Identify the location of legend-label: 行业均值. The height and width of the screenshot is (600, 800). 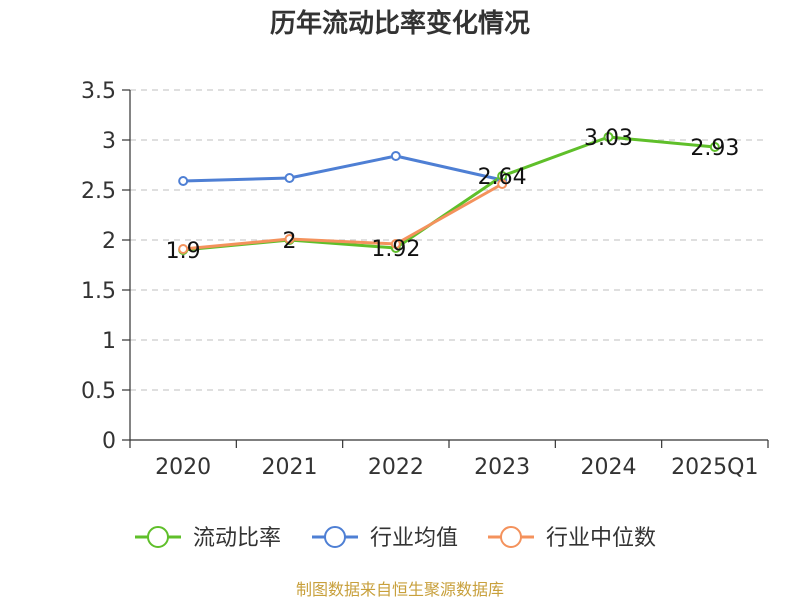
(414, 538).